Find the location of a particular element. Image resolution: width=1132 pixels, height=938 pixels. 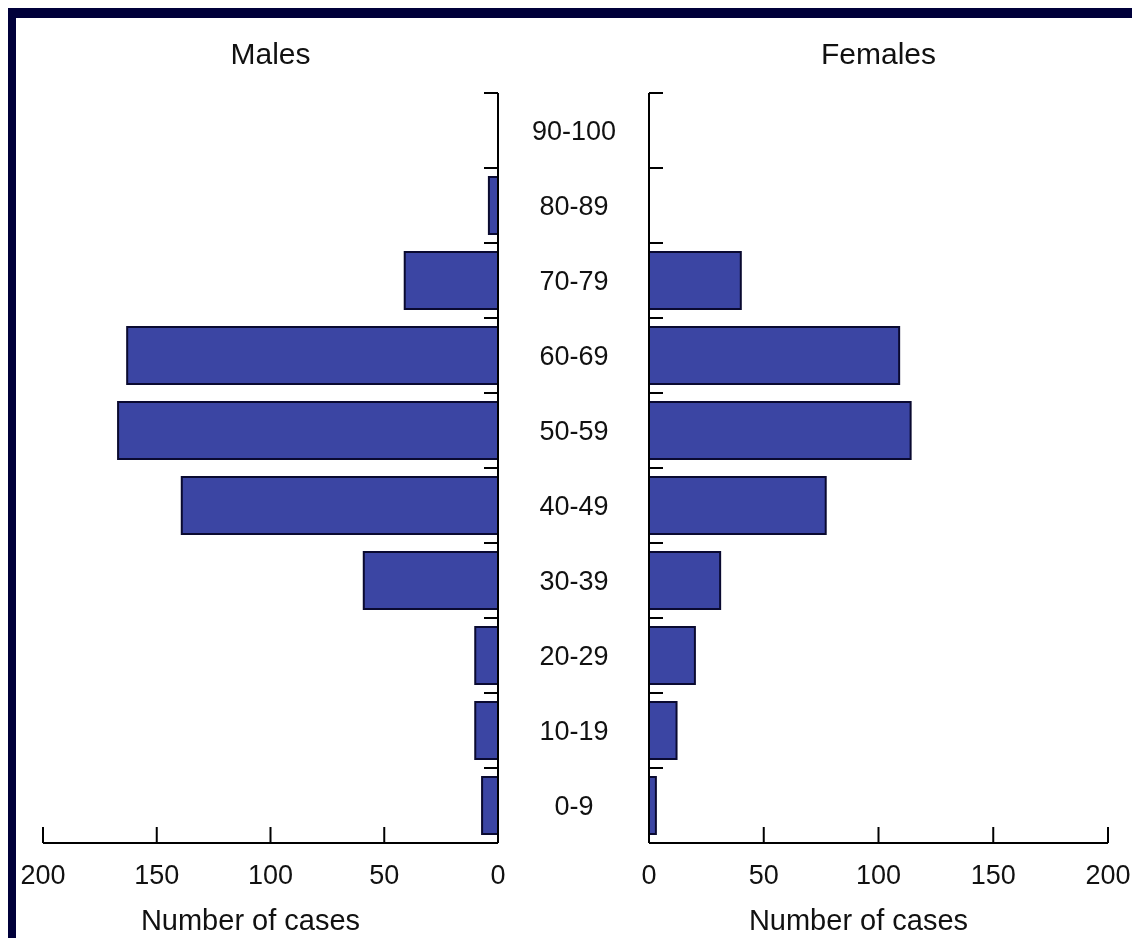

y-tick-label: 80-89 is located at coordinates (574, 205).